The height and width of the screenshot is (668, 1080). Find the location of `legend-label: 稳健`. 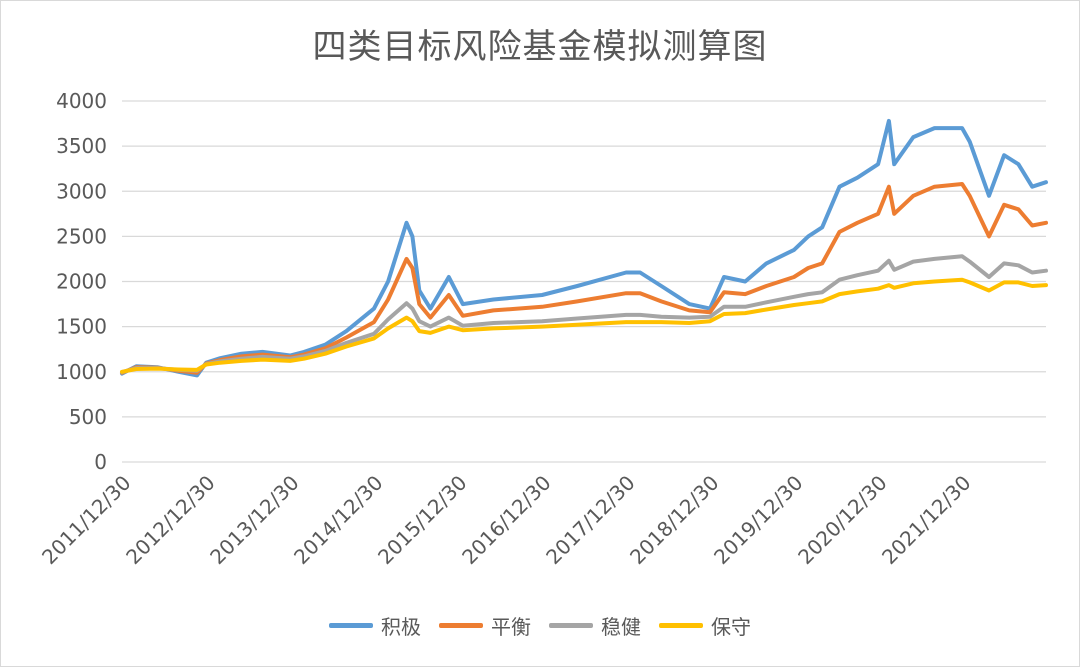

legend-label: 稳健 is located at coordinates (621, 627).